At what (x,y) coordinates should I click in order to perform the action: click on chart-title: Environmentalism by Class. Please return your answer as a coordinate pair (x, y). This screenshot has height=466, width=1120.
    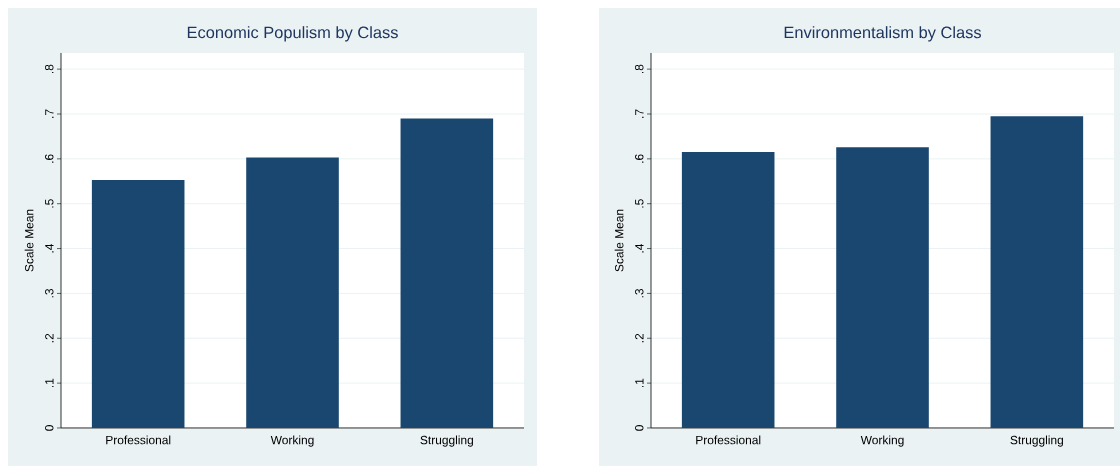
    Looking at the image, I should click on (882, 34).